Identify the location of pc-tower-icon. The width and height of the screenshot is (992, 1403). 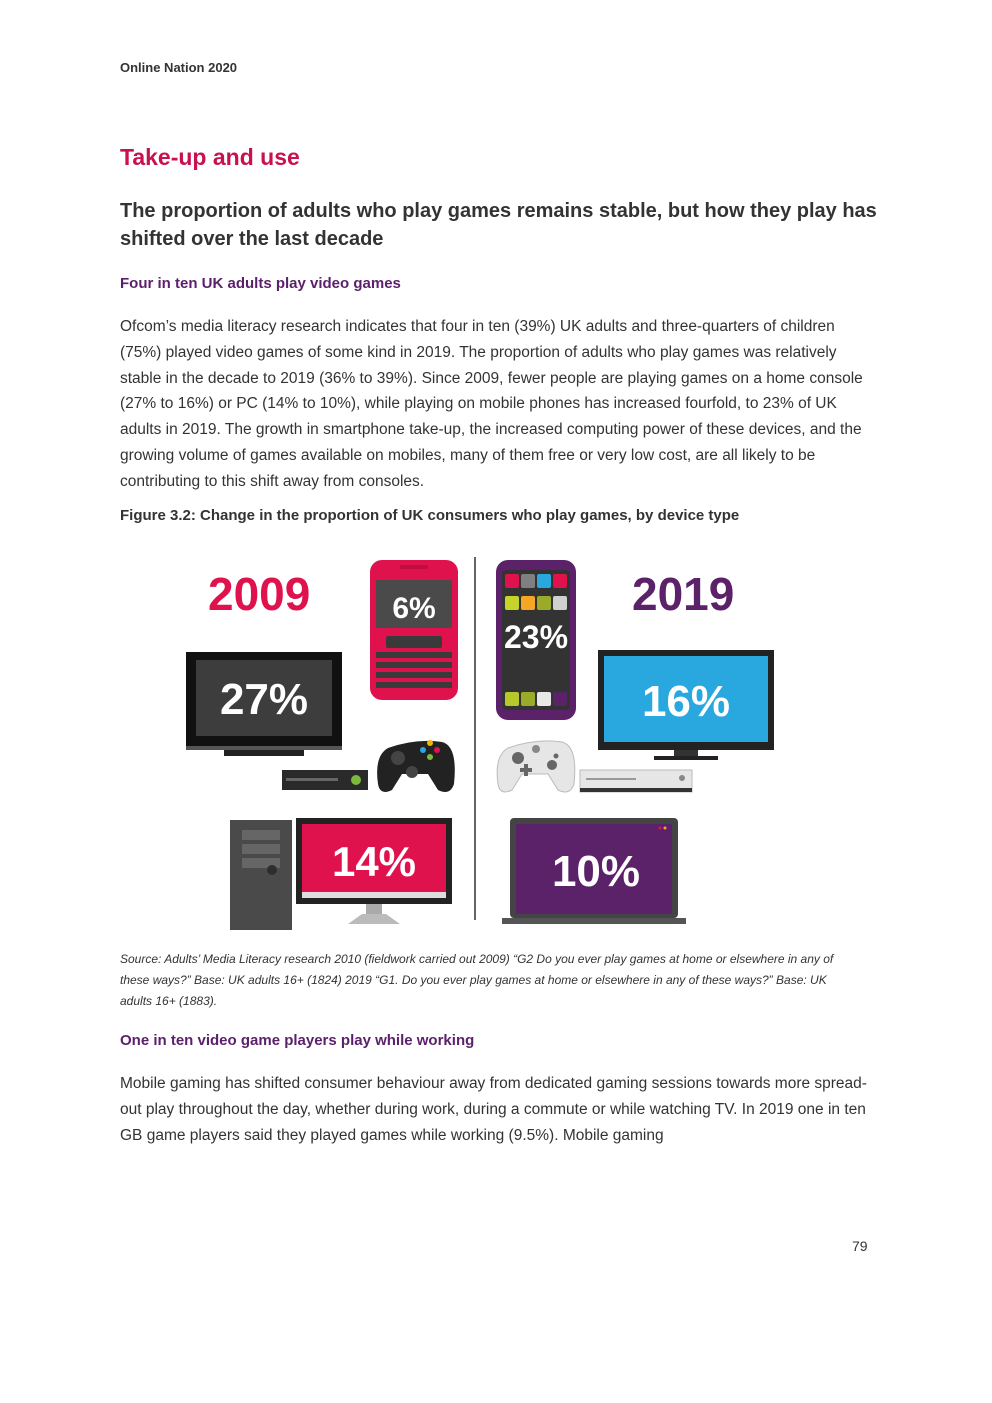
(261, 875).